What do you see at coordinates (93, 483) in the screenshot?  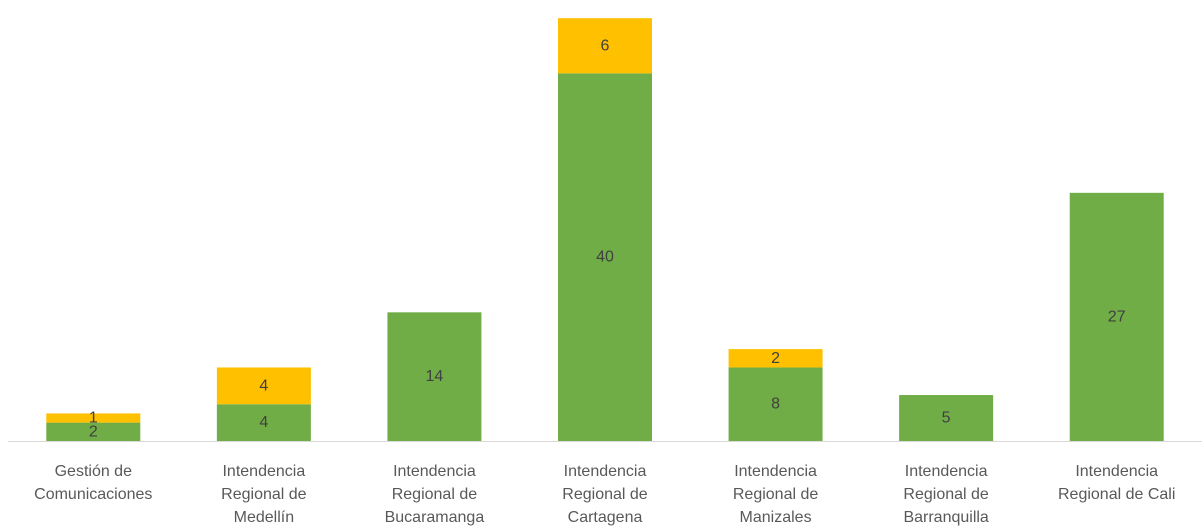 I see `category-label-1: Gestión de Comunicaciones` at bounding box center [93, 483].